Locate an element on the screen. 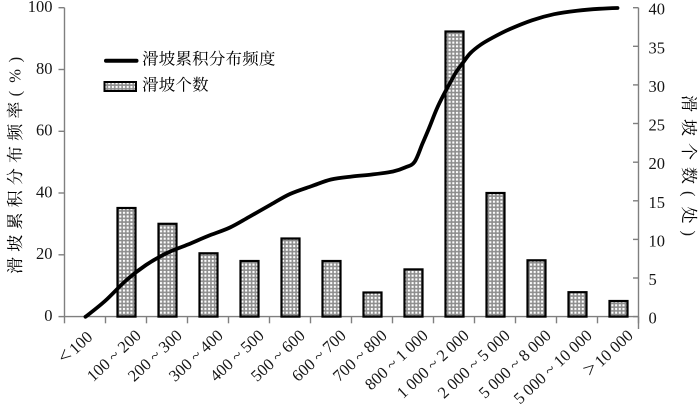 The height and width of the screenshot is (410, 700). svg-text: 15 is located at coordinates (657, 202).